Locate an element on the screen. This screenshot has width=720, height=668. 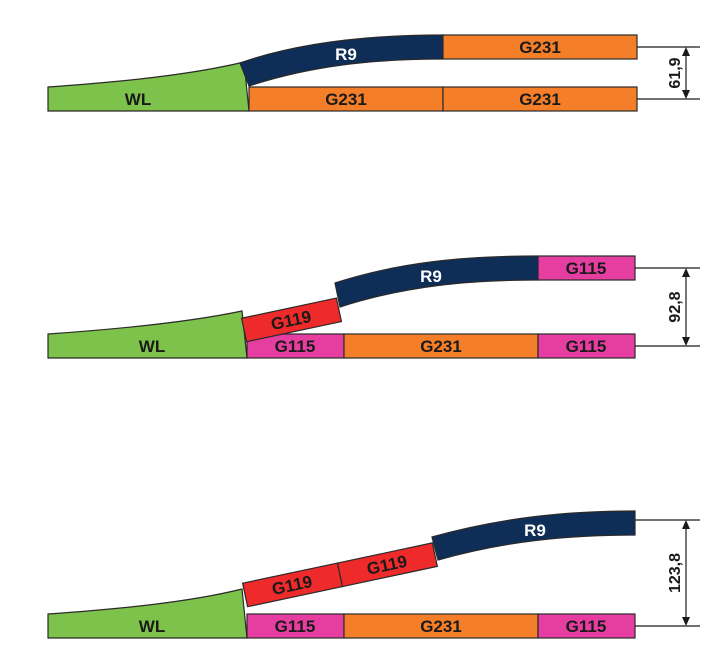
diagram-2: WL G115 G231 G115 G119 R9 G115 92,8 is located at coordinates (373, 307).